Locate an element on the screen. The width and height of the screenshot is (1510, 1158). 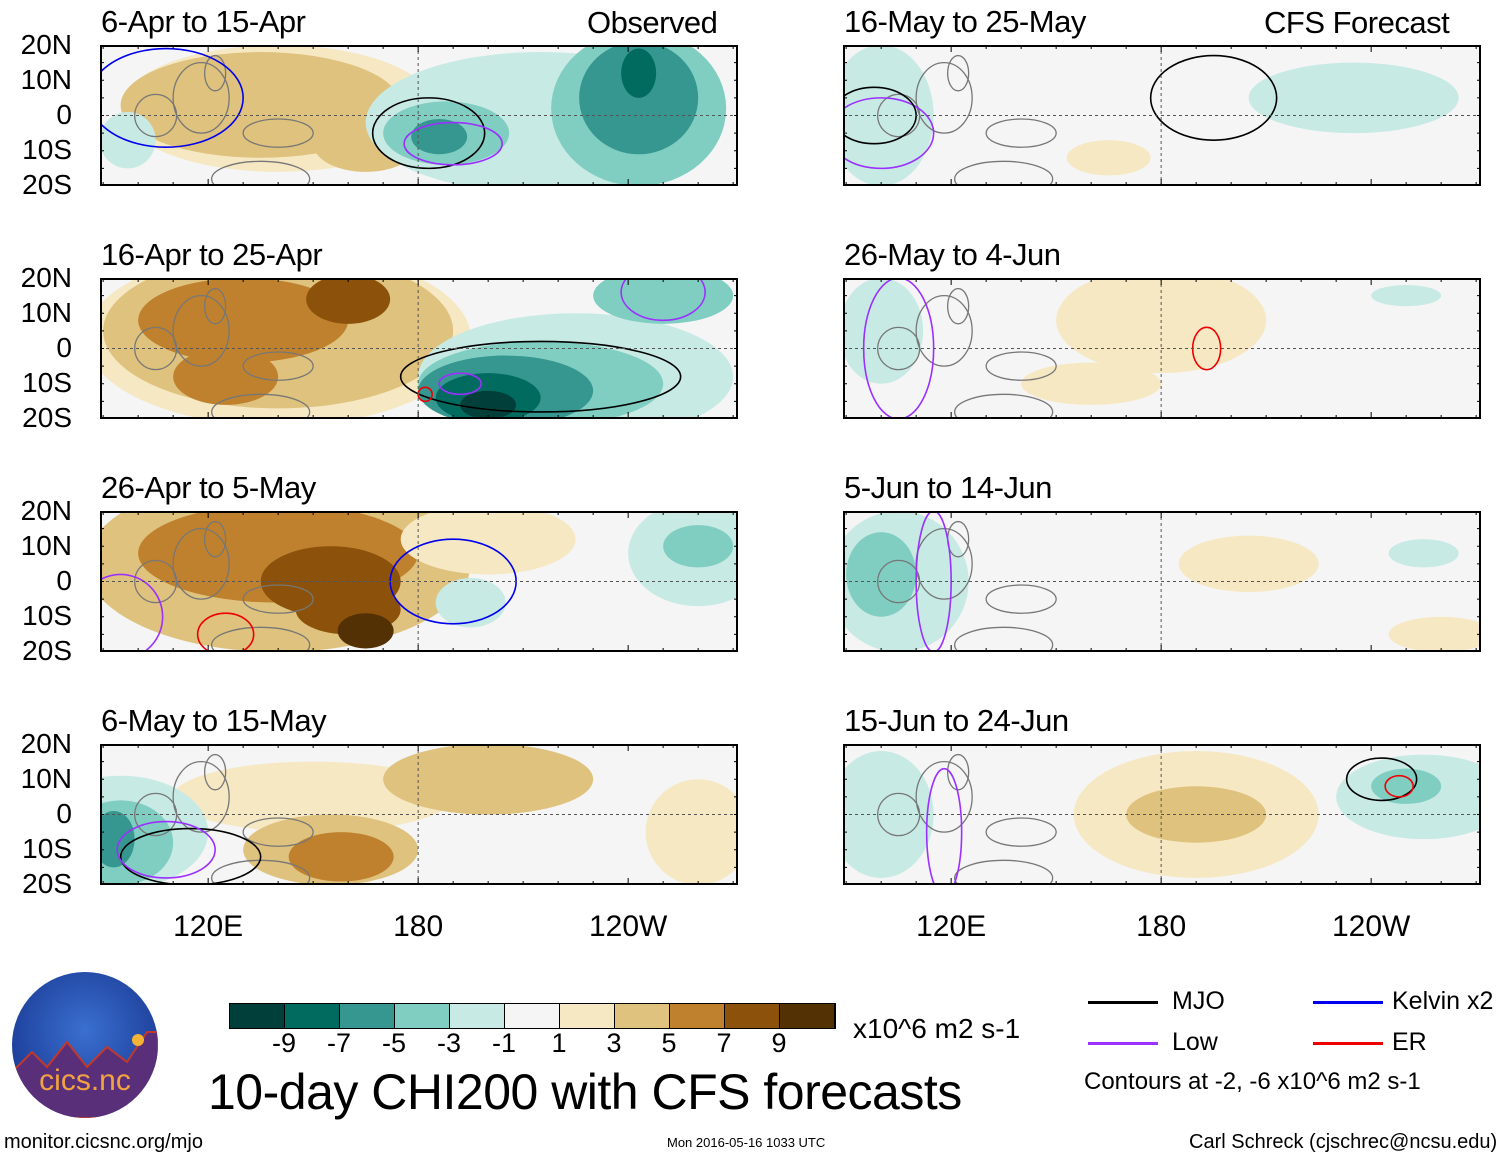
colorbar-tick-label: 9 is located at coordinates (779, 1043).